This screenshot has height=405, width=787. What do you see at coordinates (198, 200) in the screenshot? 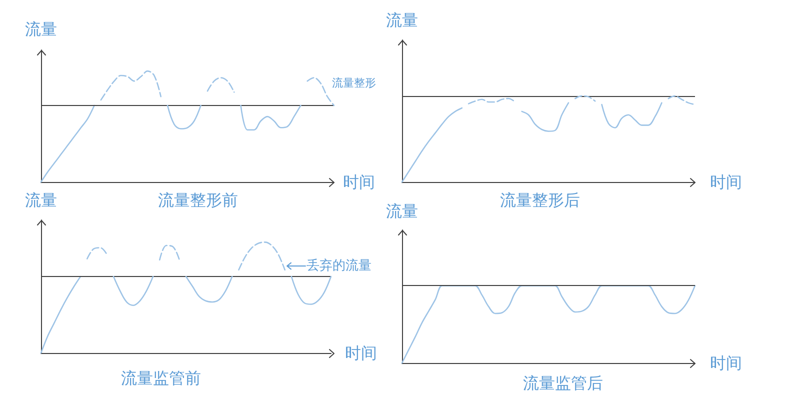
I see `text: 流量整形前` at bounding box center [198, 200].